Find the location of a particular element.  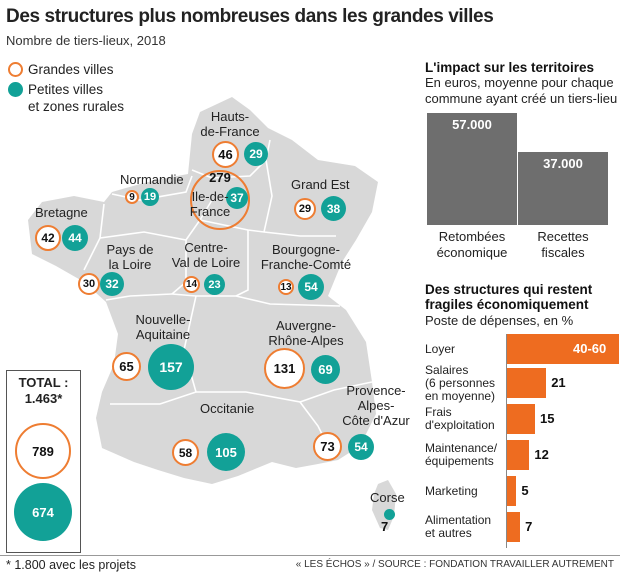

region-label-hauts-de-france: Hauts- de-France is located at coordinates (230, 124).